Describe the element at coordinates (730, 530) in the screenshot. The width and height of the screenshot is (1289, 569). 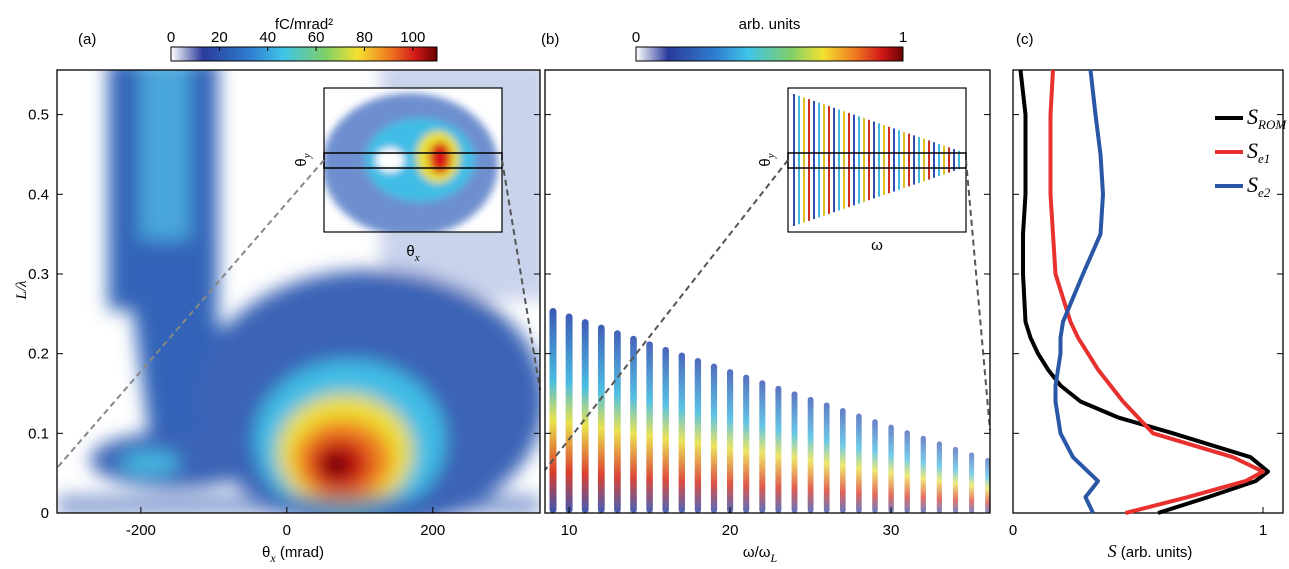
I see `x-tick-label: 20` at that location.